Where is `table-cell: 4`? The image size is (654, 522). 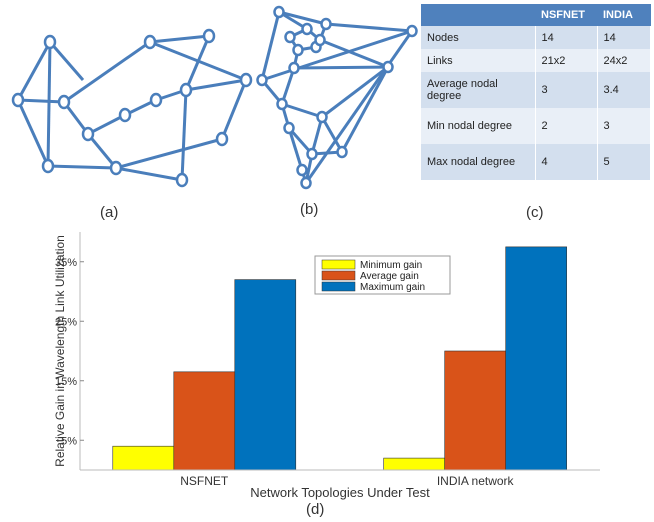 table-cell: 4 is located at coordinates (566, 162).